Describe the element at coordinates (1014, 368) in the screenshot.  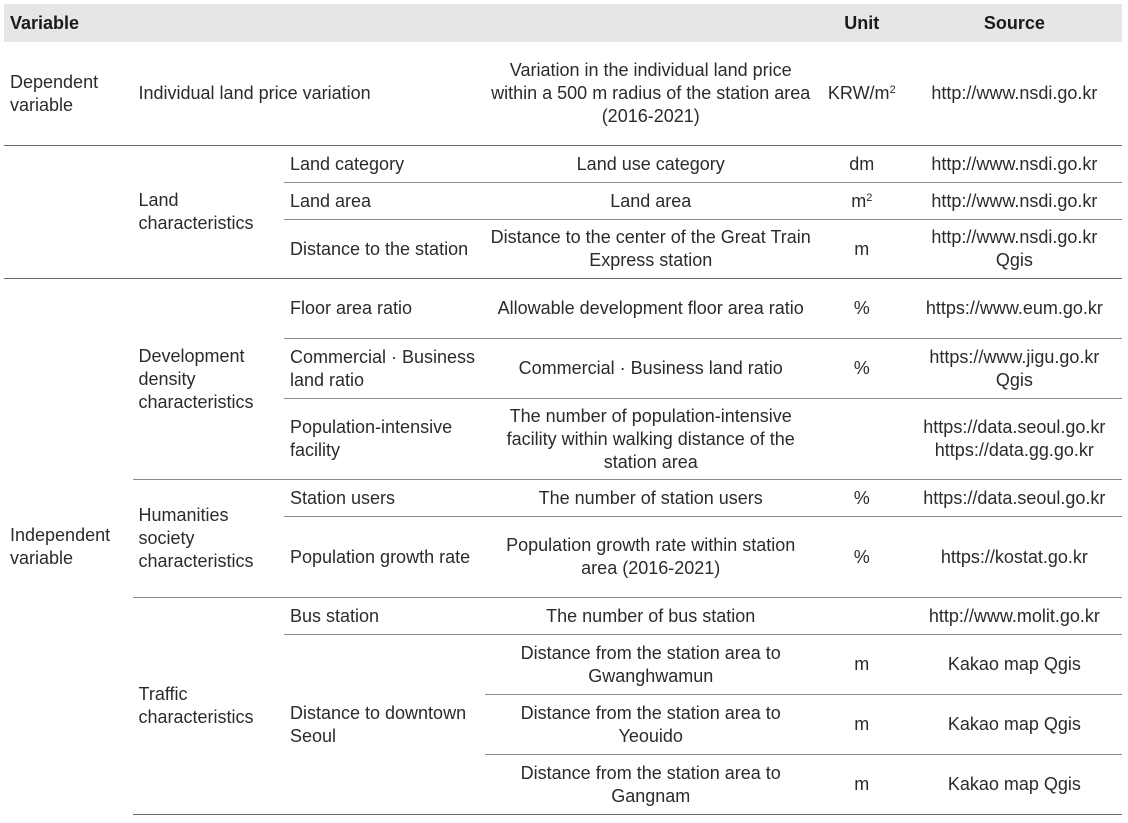
I see `variable-source: https://www.jigu.go.kr Qgis` at that location.